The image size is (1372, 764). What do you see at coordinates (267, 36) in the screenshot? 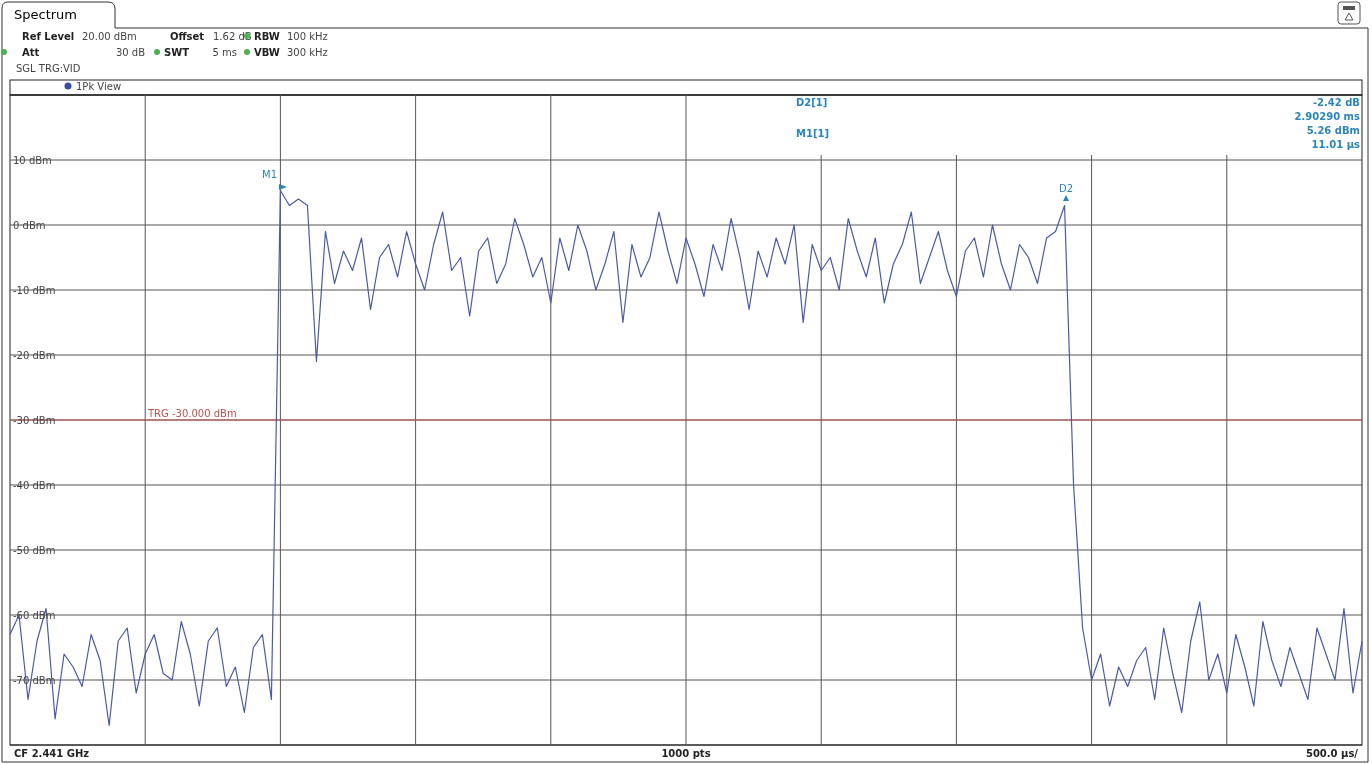
I see `text: RBW` at bounding box center [267, 36].